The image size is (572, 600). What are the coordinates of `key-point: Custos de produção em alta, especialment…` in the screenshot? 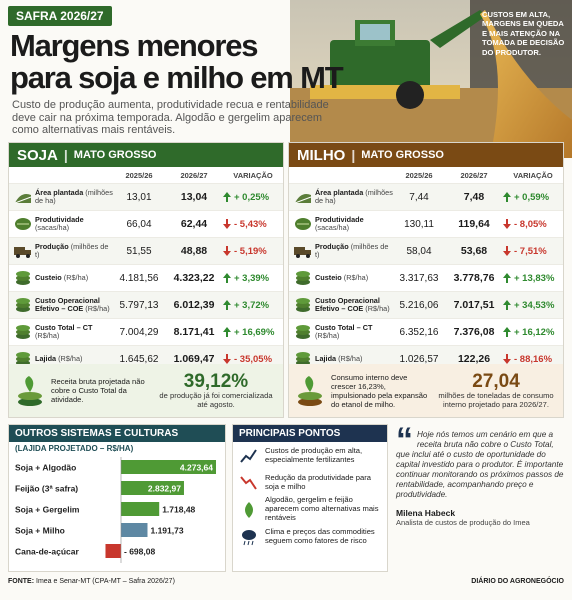 It's located at (310, 455).